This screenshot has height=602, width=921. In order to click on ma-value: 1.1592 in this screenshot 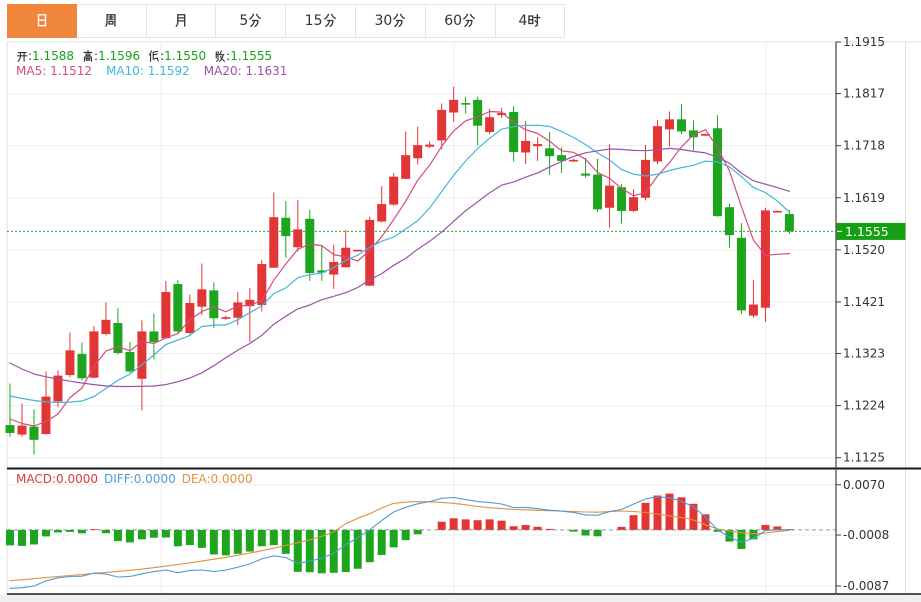, I will do `click(166, 71)`.